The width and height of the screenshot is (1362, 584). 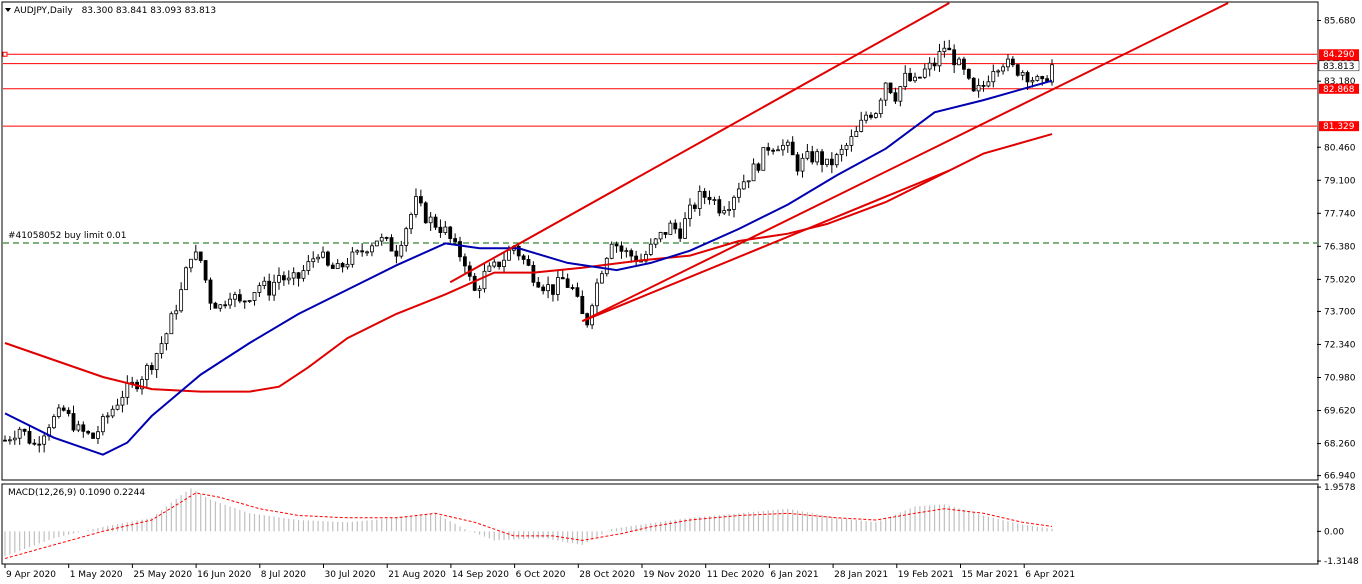 What do you see at coordinates (1340, 247) in the screenshot?
I see `price-tick-label: 76.380` at bounding box center [1340, 247].